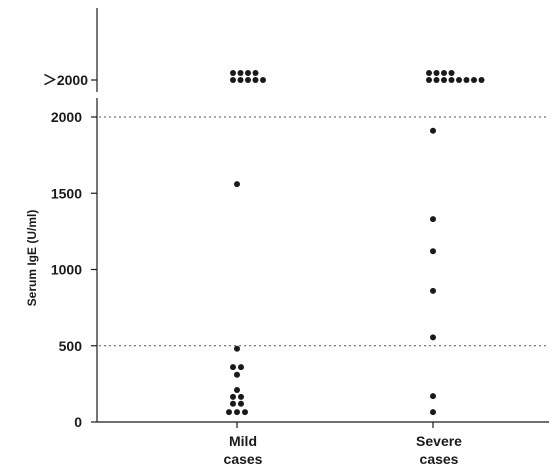  Describe the element at coordinates (94, 50) in the screenshot. I see `y-axis-upper` at that location.